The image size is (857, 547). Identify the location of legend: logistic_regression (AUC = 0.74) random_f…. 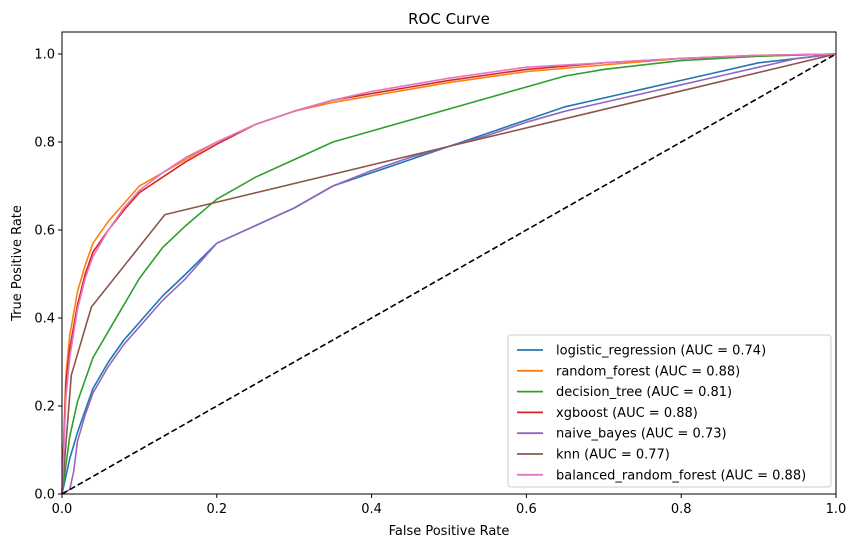
(669, 411).